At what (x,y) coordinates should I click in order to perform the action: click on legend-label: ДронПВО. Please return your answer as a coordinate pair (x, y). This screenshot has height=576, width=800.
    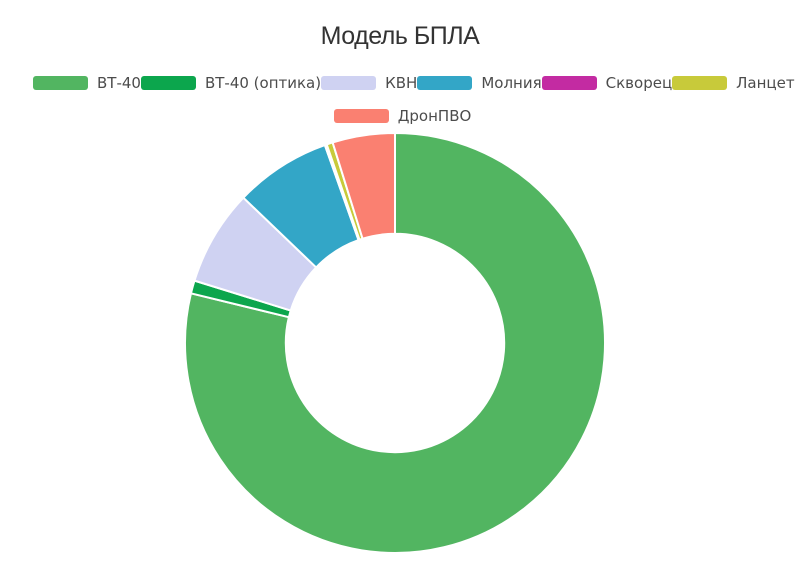
    Looking at the image, I should click on (434, 116).